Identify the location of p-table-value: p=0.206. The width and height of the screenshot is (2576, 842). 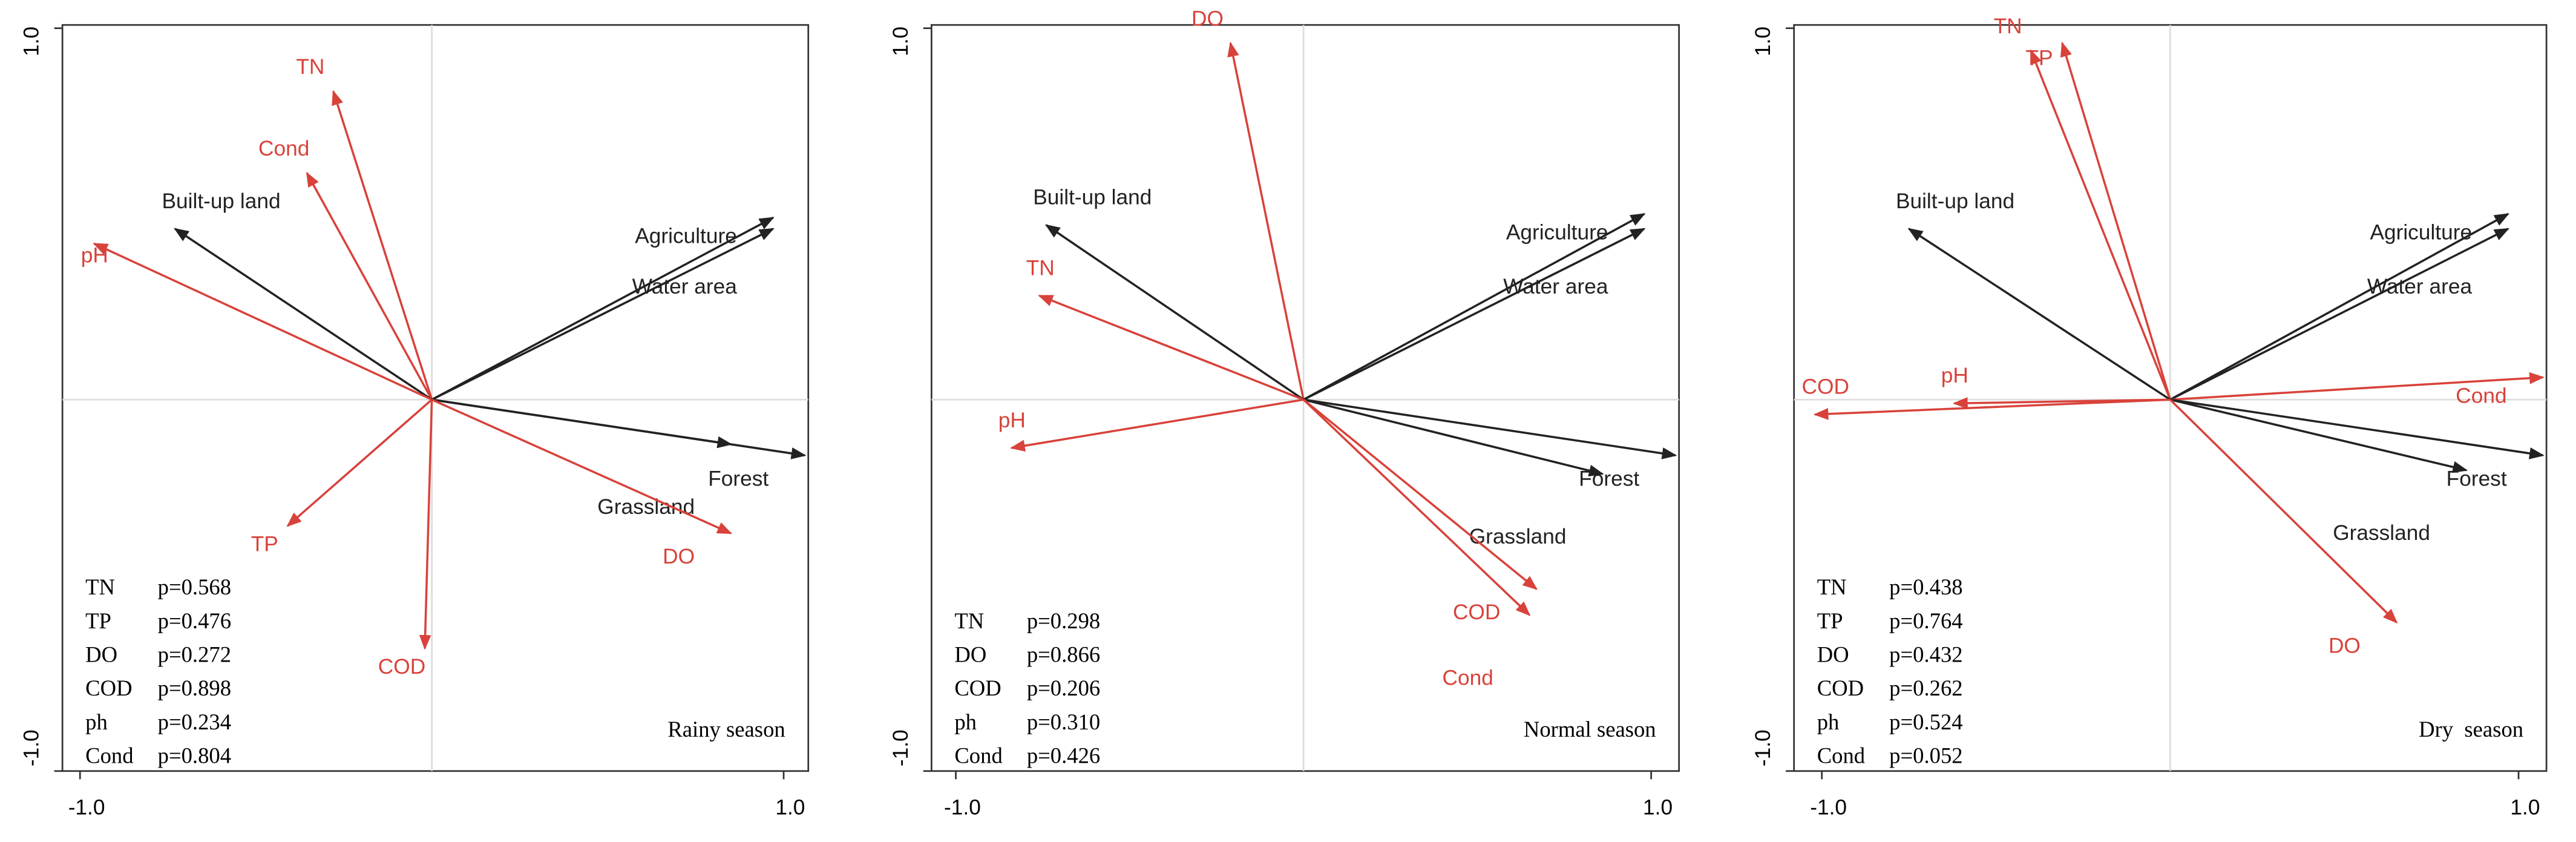
(1063, 688).